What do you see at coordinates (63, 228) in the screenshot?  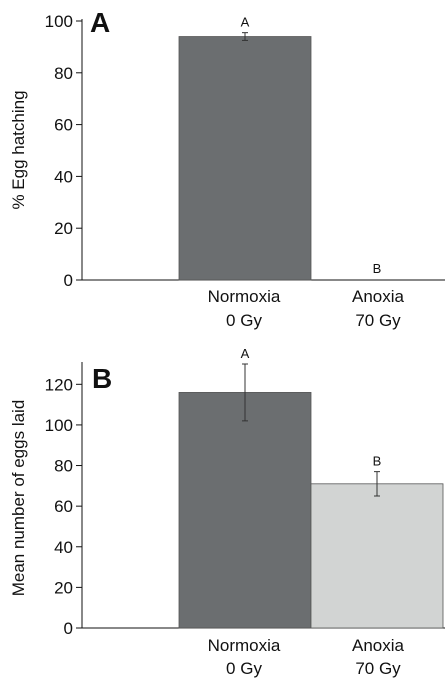 I see `panel-a-y-tick-label: 20` at bounding box center [63, 228].